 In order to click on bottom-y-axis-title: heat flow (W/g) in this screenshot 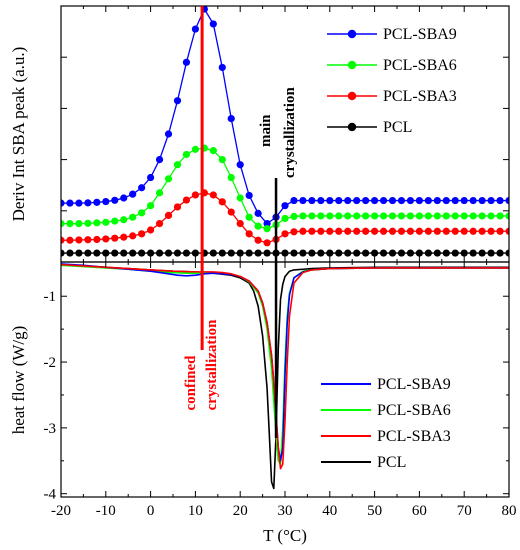, I will do `click(18, 380)`.